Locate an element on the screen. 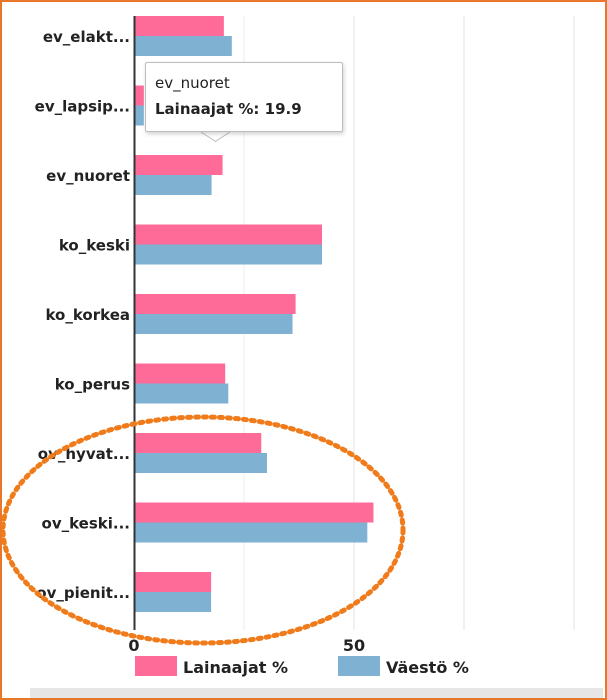 This screenshot has width=607, height=700. legend-swatch-lainaajat is located at coordinates (156, 666).